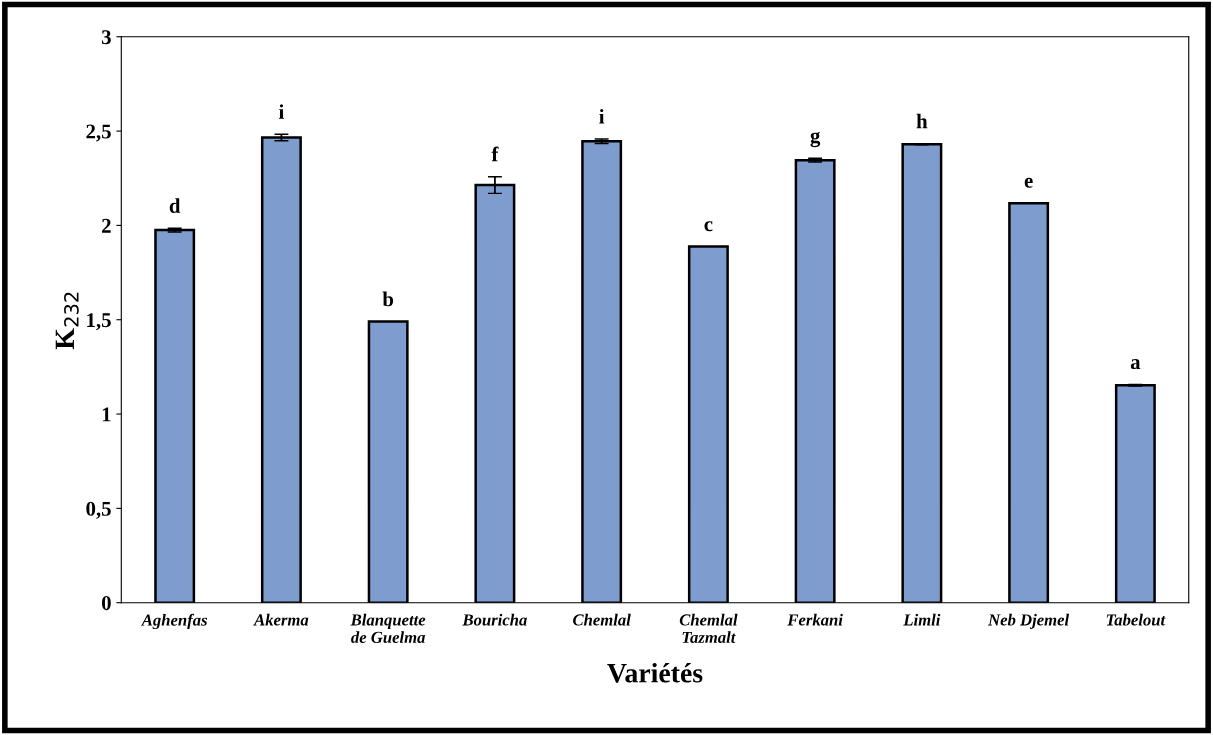 The height and width of the screenshot is (735, 1213). Describe the element at coordinates (1135, 364) in the screenshot. I see `data-label: a` at that location.